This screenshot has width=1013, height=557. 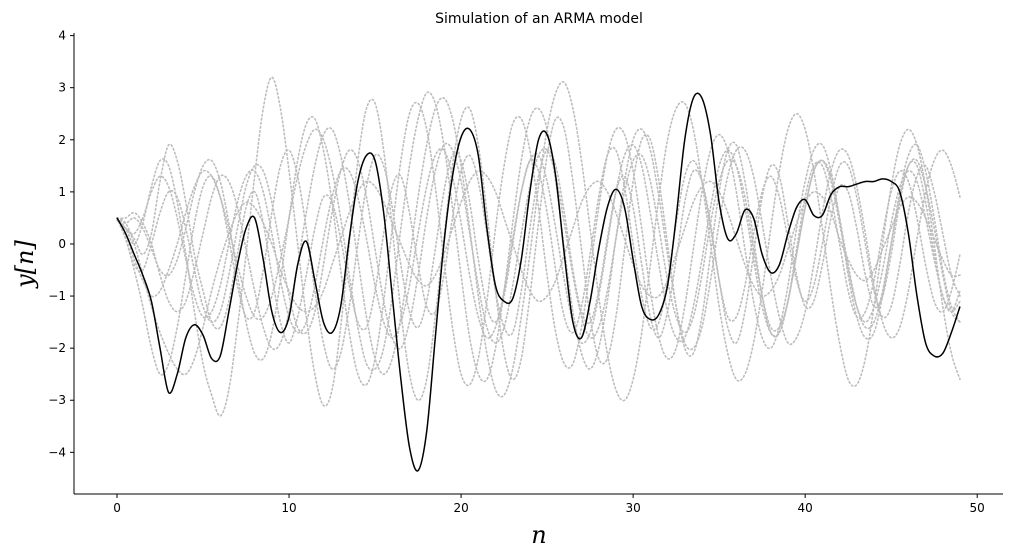 What do you see at coordinates (62, 88) in the screenshot?
I see `y-tick-label: 3` at bounding box center [62, 88].